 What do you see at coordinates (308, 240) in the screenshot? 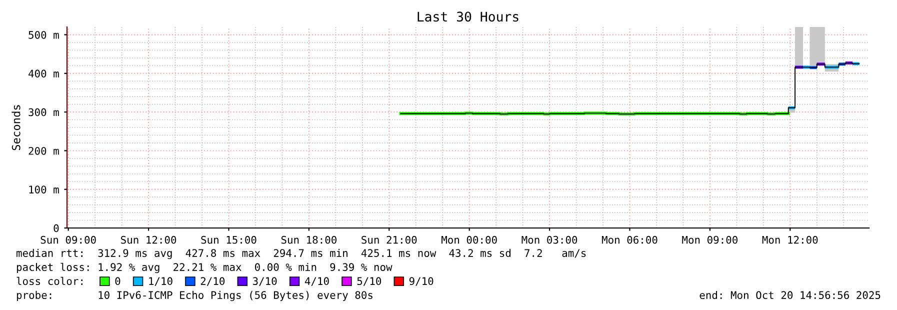
I see `x-tick-label: Sun 18:00` at bounding box center [308, 240].